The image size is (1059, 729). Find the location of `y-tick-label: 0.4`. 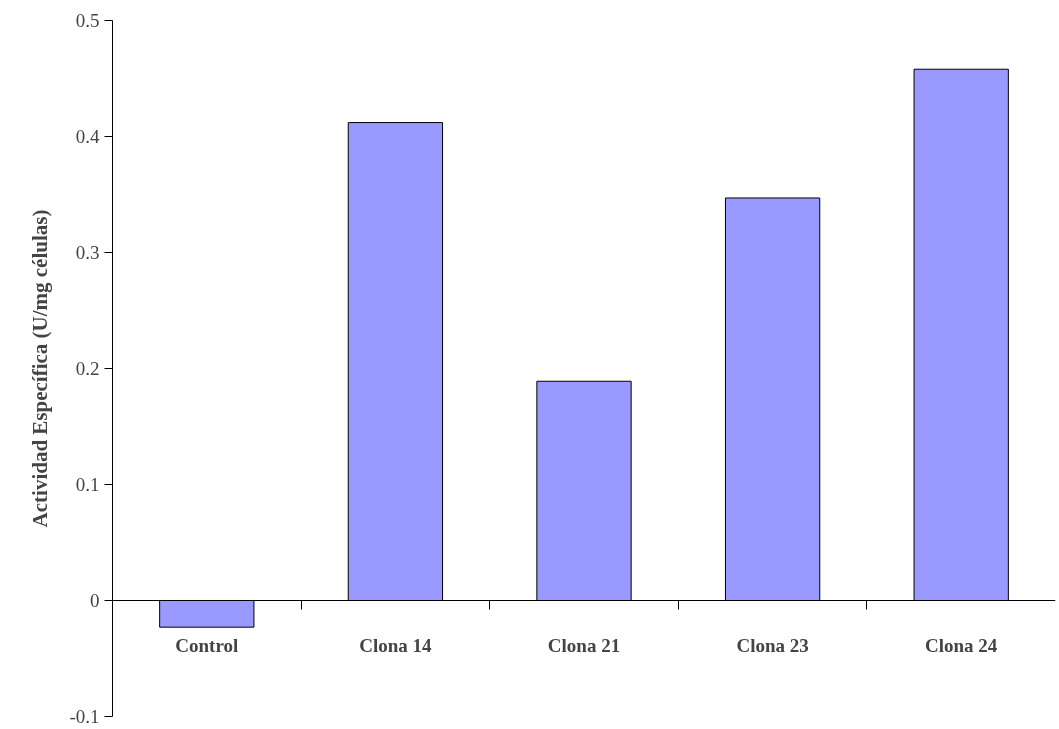

y-tick-label: 0.4 is located at coordinates (87, 136).